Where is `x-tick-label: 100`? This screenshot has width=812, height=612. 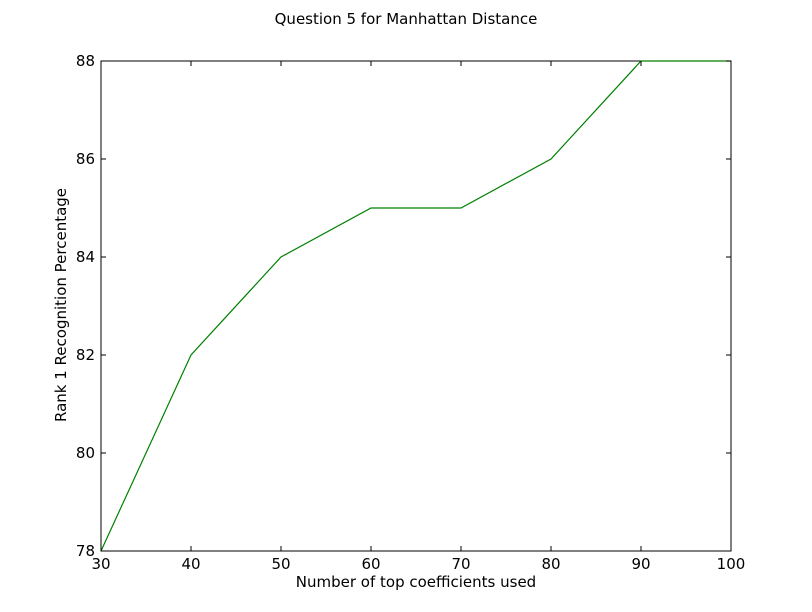
x-tick-label: 100 is located at coordinates (731, 564).